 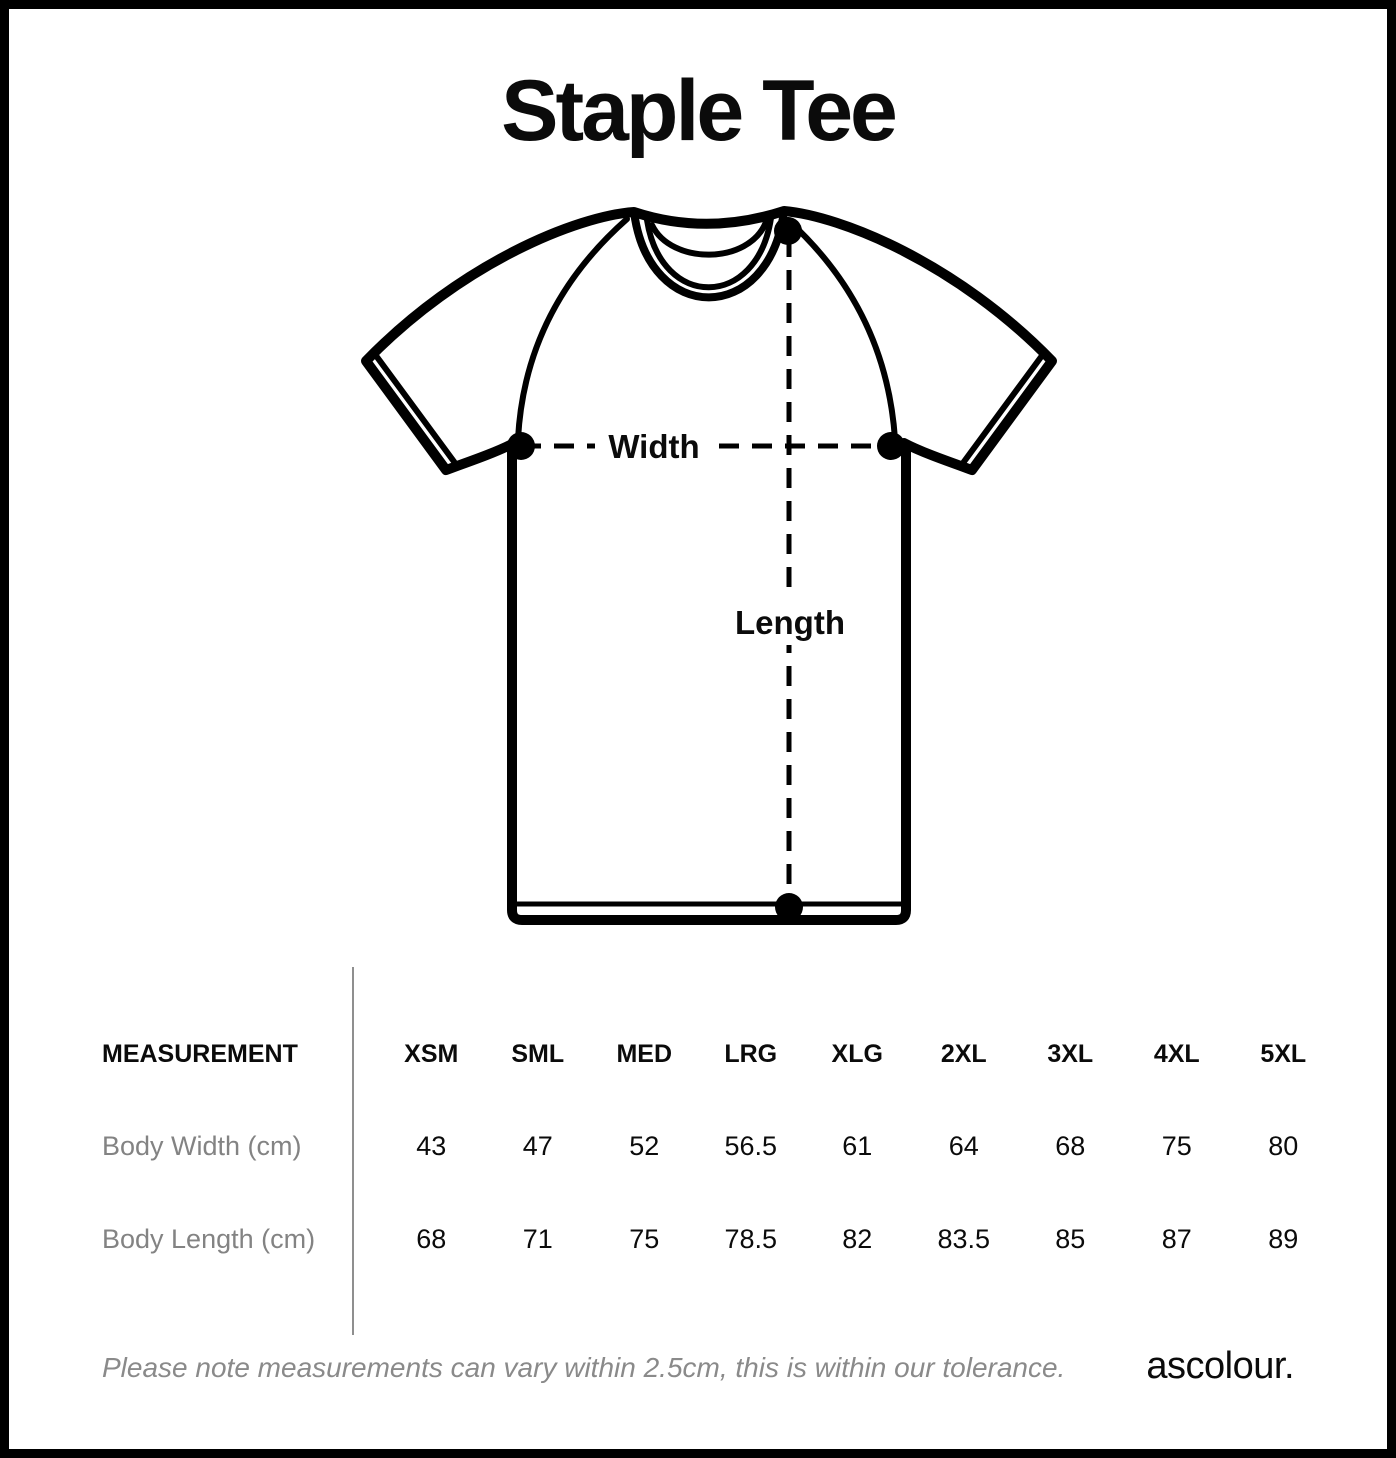 What do you see at coordinates (788, 231) in the screenshot?
I see `measure-dot-shoulder` at bounding box center [788, 231].